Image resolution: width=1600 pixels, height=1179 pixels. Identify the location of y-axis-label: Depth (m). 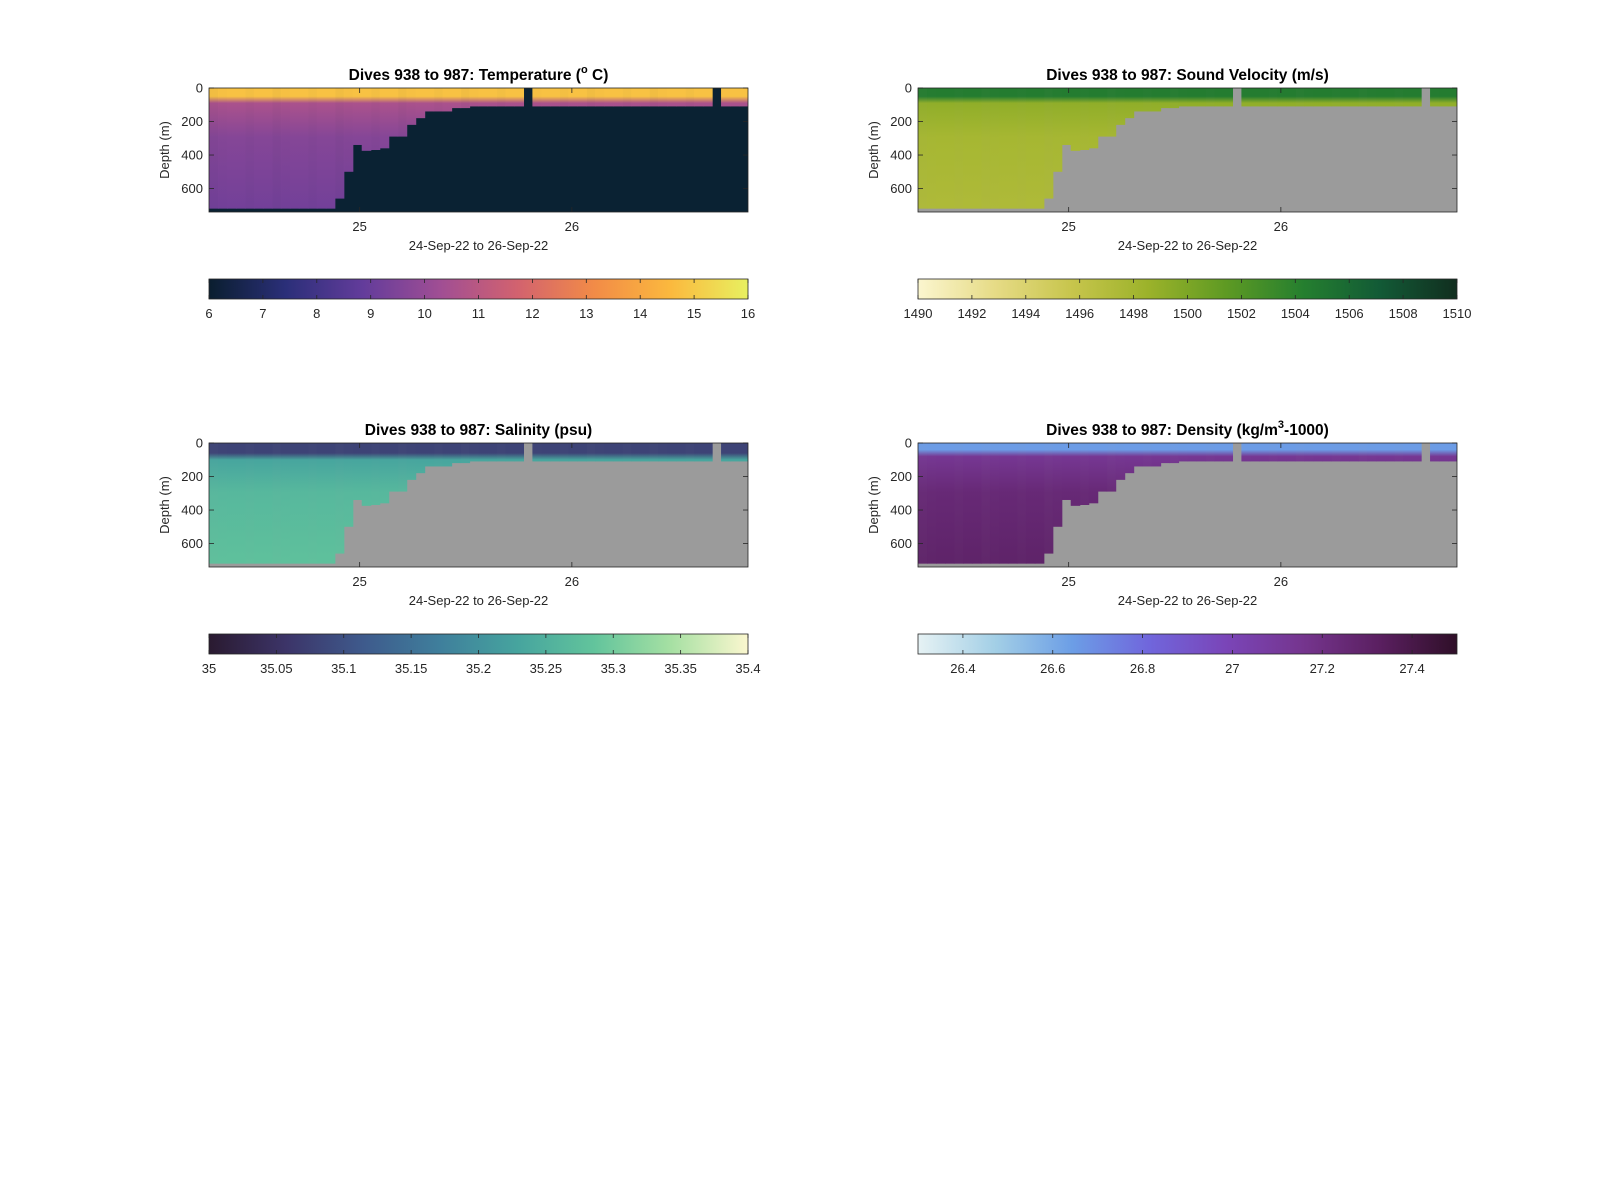
(164, 505).